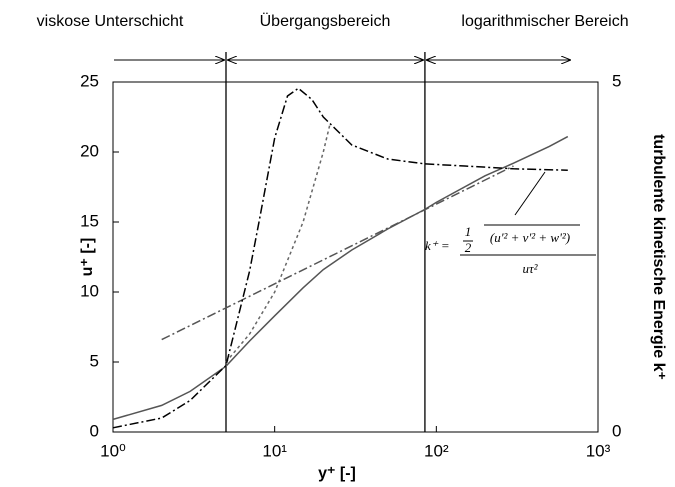  Describe the element at coordinates (658, 257) in the screenshot. I see `y2-axis-label: turbulente kinetische Energie k⁺` at that location.